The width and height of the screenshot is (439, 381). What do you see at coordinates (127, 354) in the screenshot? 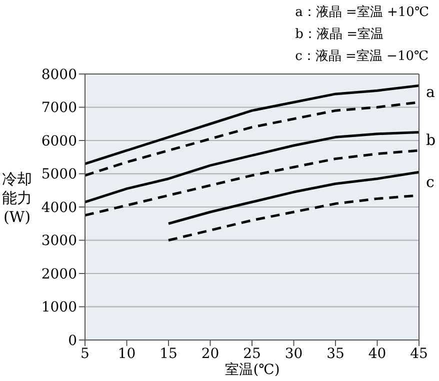
I see `x-tick-label: 10` at bounding box center [127, 354].